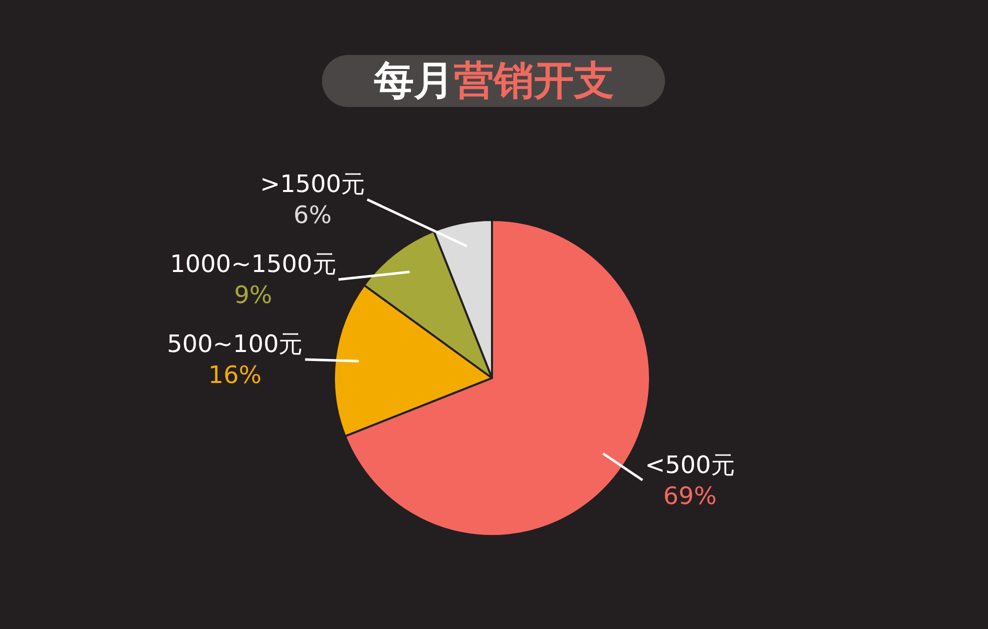 The width and height of the screenshot is (988, 629). Describe the element at coordinates (235, 344) in the screenshot. I see `slice-label: 500~100元` at that location.